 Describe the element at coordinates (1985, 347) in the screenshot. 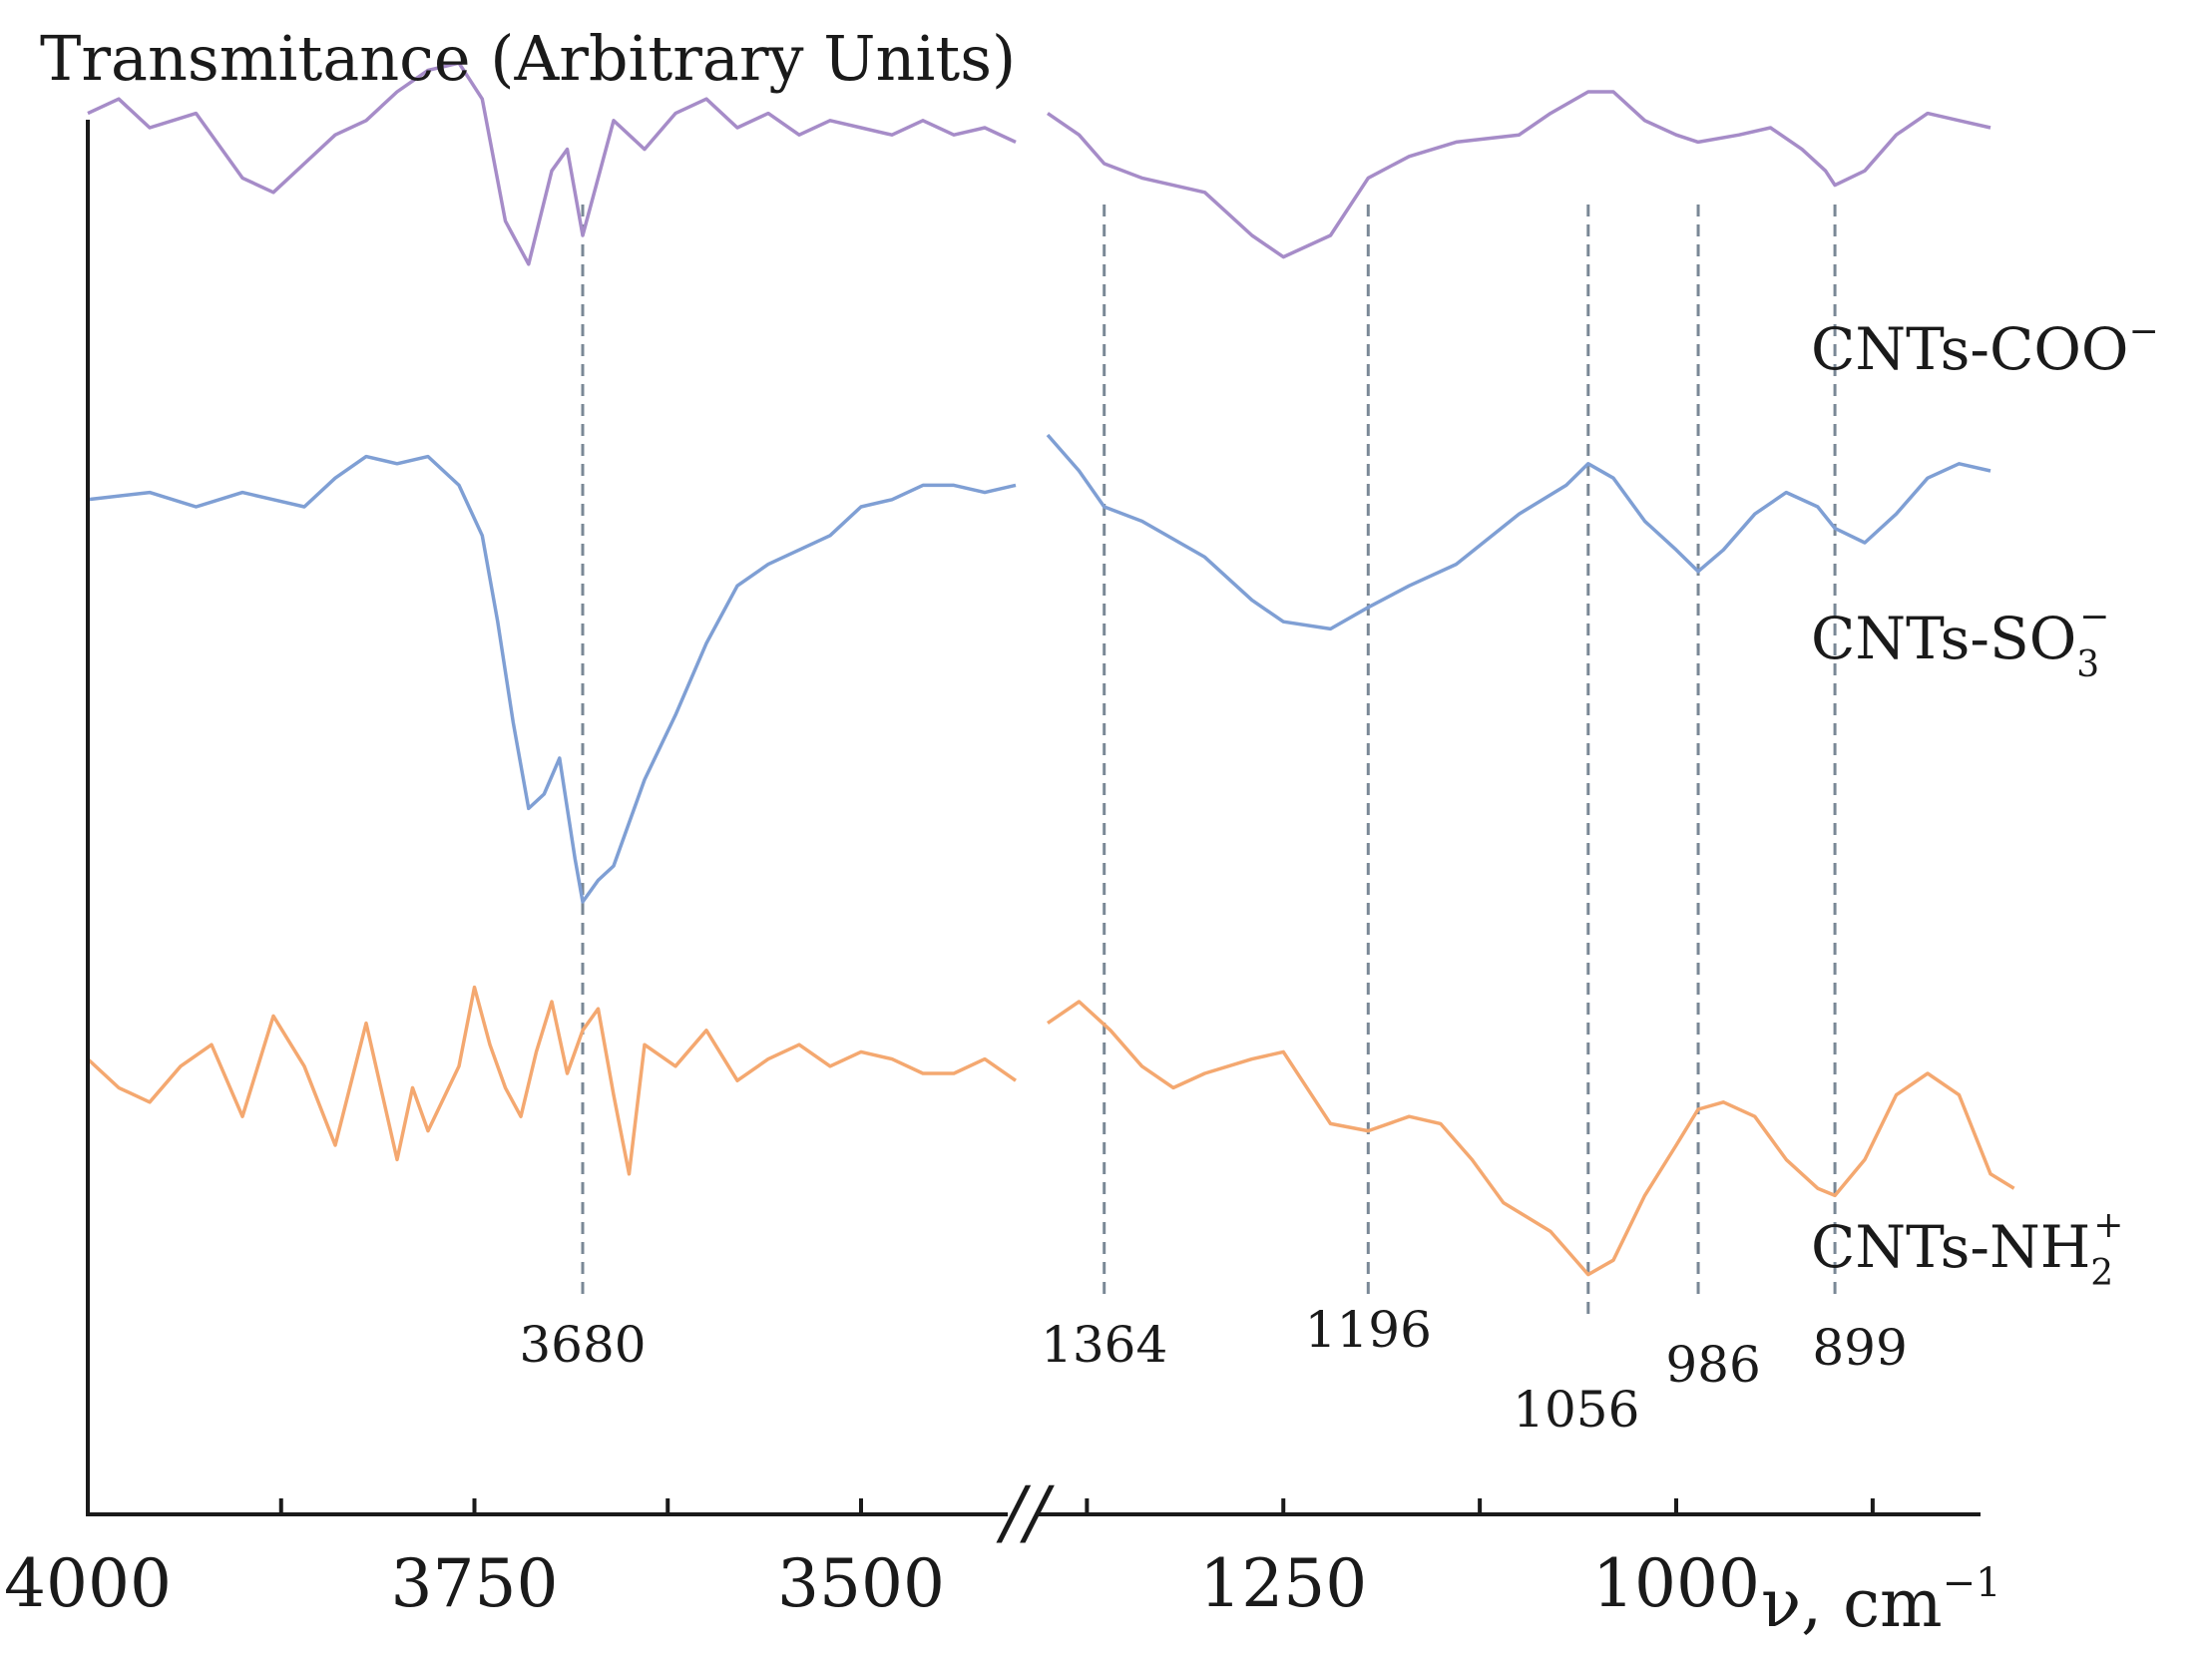

I see `series-label-cnts-coo: CNTs-COO−` at that location.